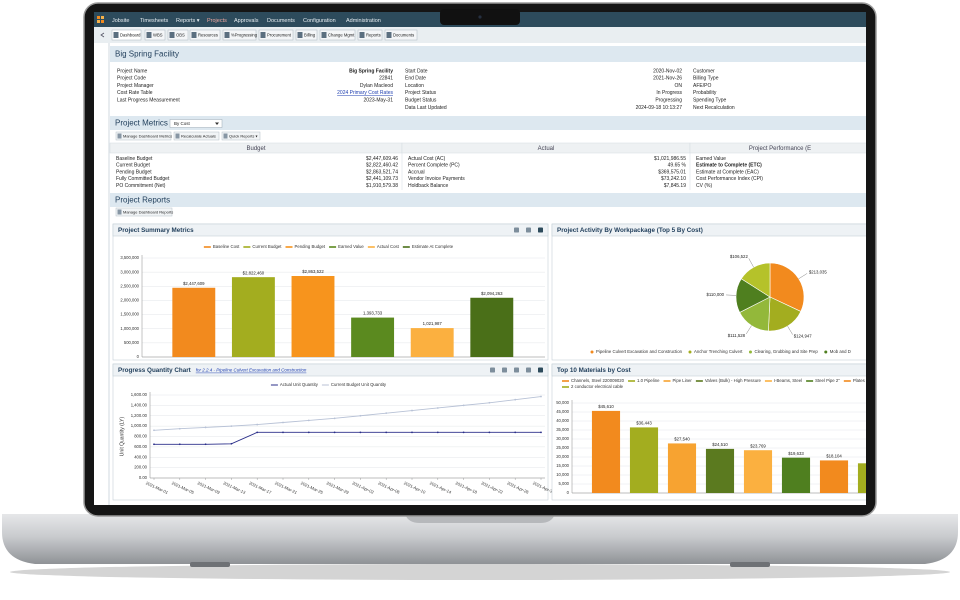  Describe the element at coordinates (606, 406) in the screenshot. I see `data-label: $45,610` at that location.